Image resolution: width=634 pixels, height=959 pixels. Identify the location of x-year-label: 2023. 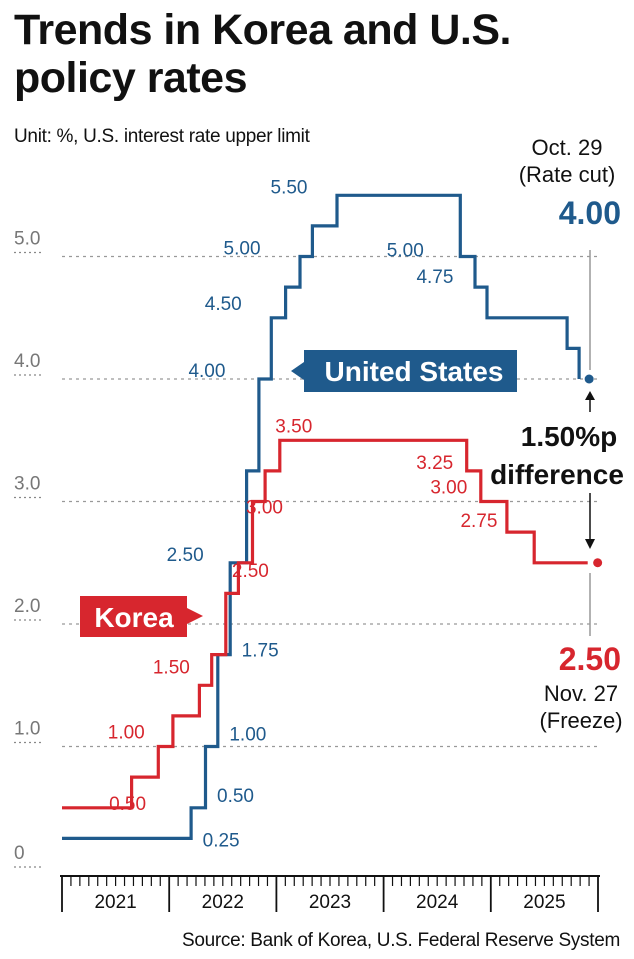
(330, 902).